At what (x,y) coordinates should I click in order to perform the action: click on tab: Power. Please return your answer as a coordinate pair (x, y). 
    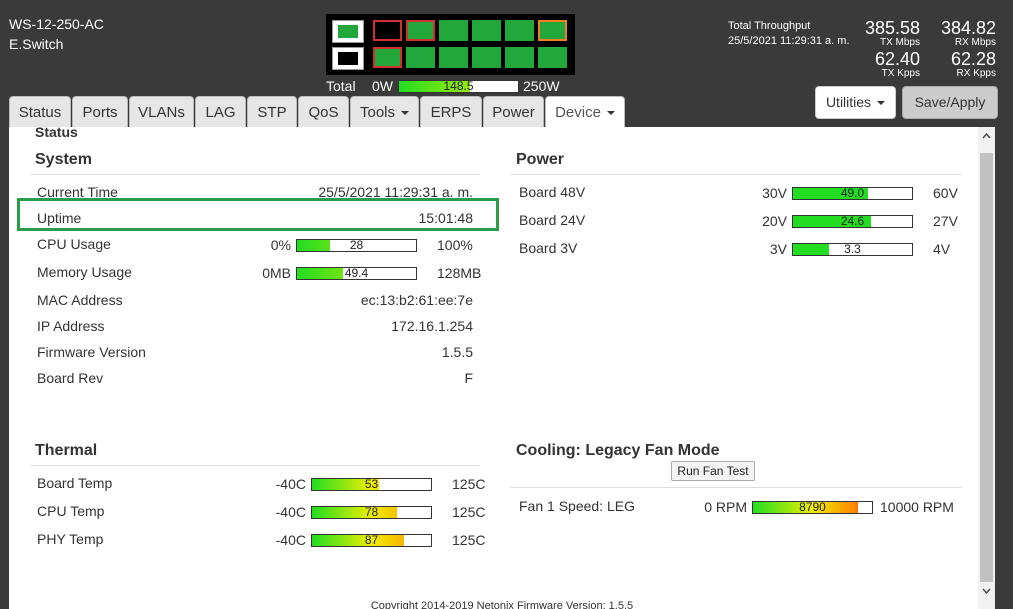
    Looking at the image, I should click on (513, 111).